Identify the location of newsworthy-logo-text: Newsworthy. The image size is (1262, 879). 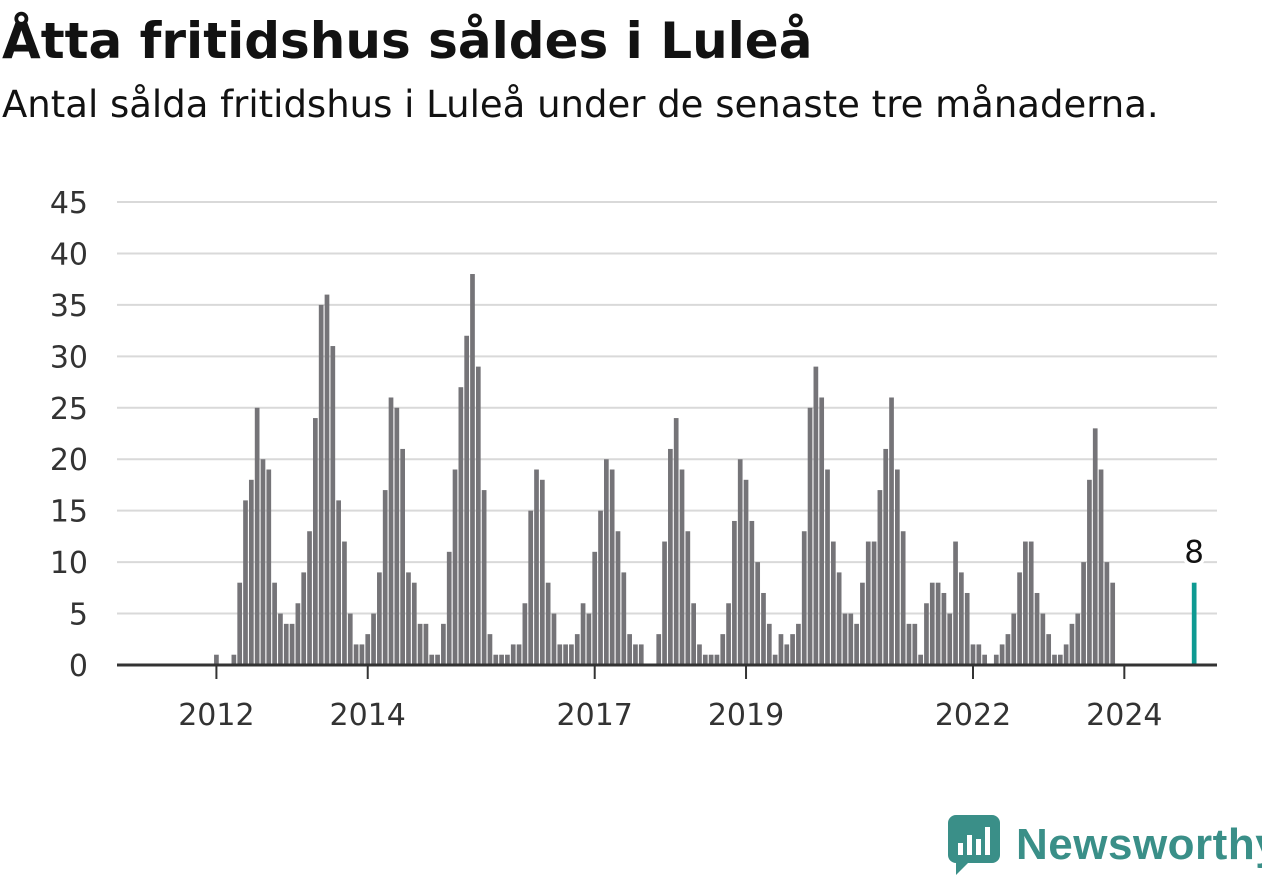
(1139, 844).